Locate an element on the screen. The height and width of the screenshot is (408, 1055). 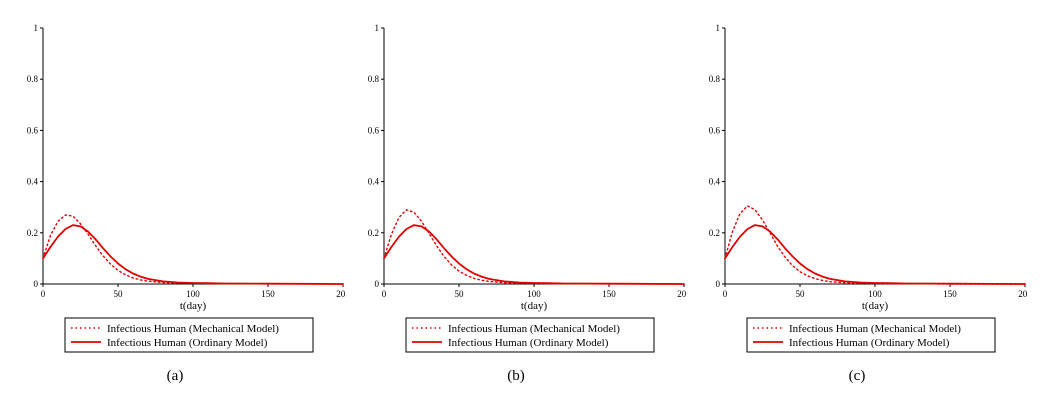
panel-caption: (c) is located at coordinates (857, 376).